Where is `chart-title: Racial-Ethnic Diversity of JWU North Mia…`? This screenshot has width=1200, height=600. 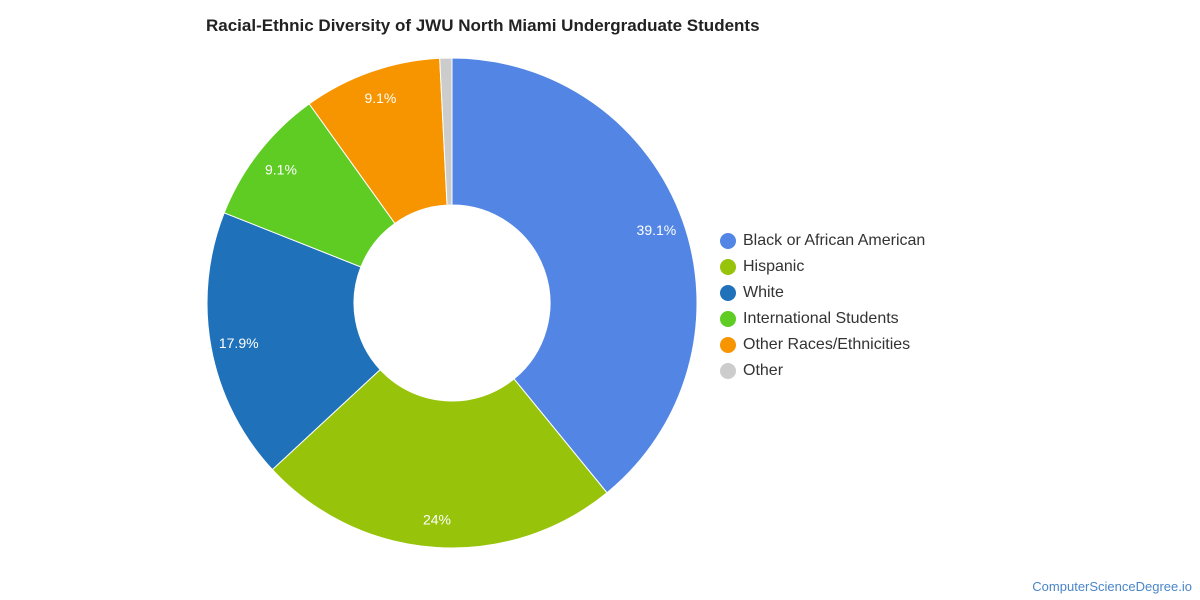 chart-title: Racial-Ethnic Diversity of JWU North Mia… is located at coordinates (483, 25).